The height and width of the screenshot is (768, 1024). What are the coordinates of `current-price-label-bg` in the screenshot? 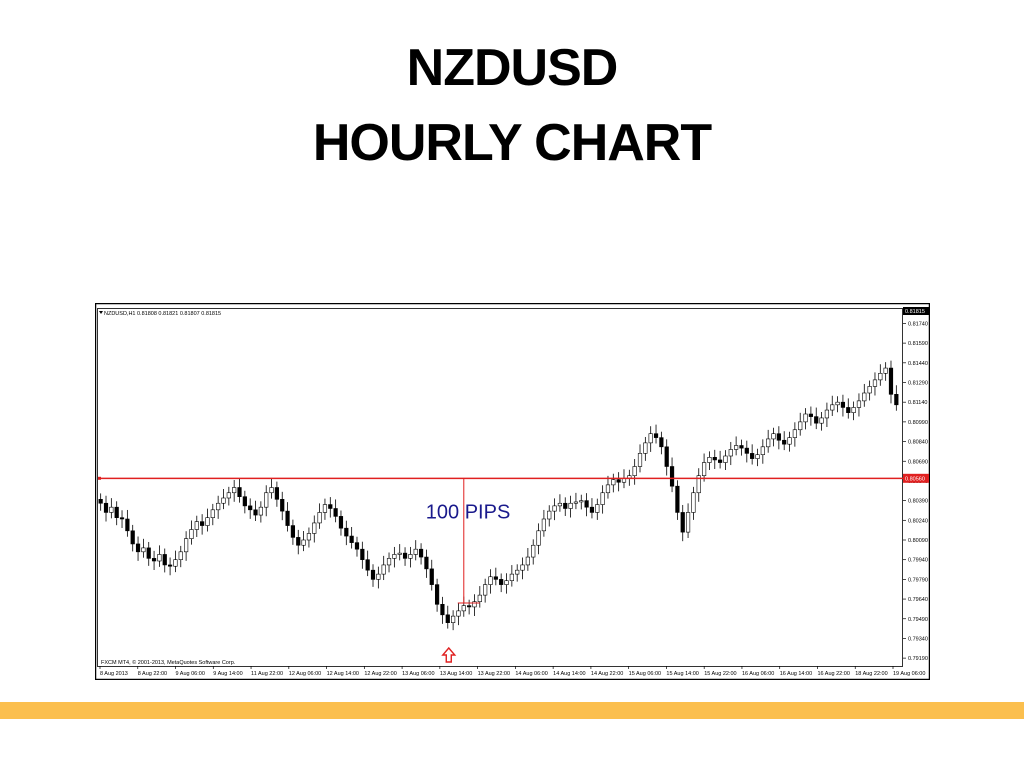 It's located at (916, 311).